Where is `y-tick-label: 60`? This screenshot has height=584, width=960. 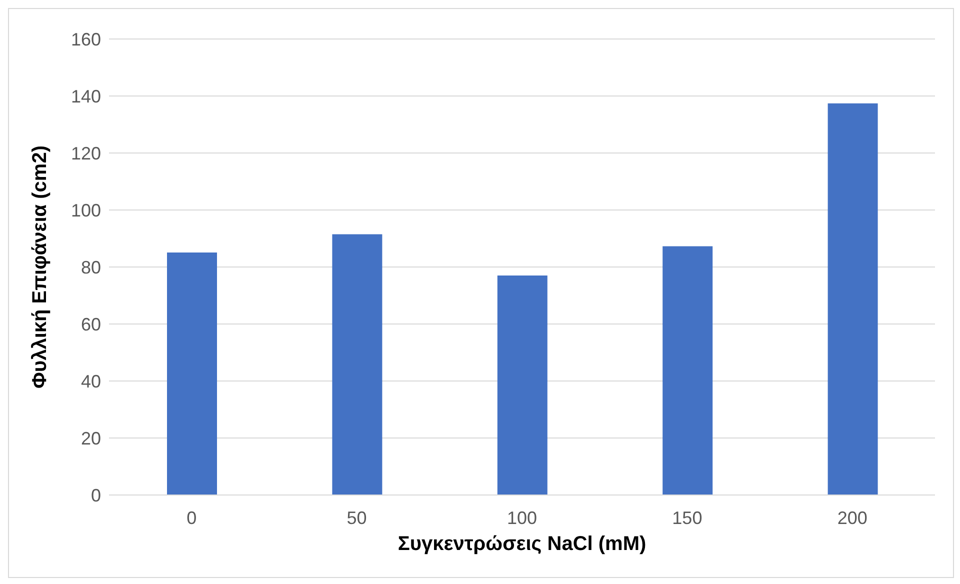
y-tick-label: 60 is located at coordinates (90, 324).